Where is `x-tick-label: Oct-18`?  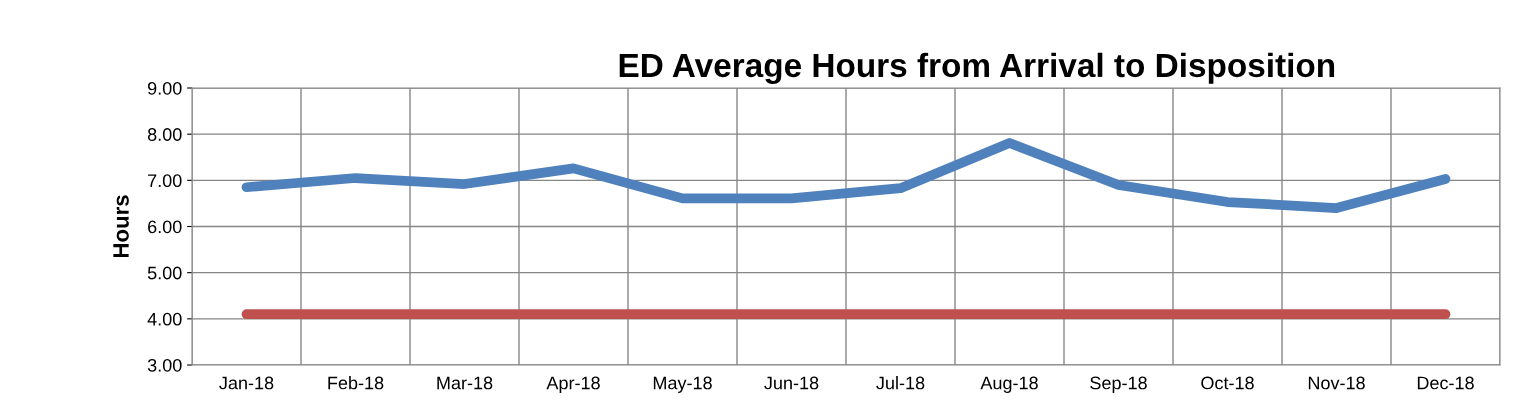 x-tick-label: Oct-18 is located at coordinates (1227, 383).